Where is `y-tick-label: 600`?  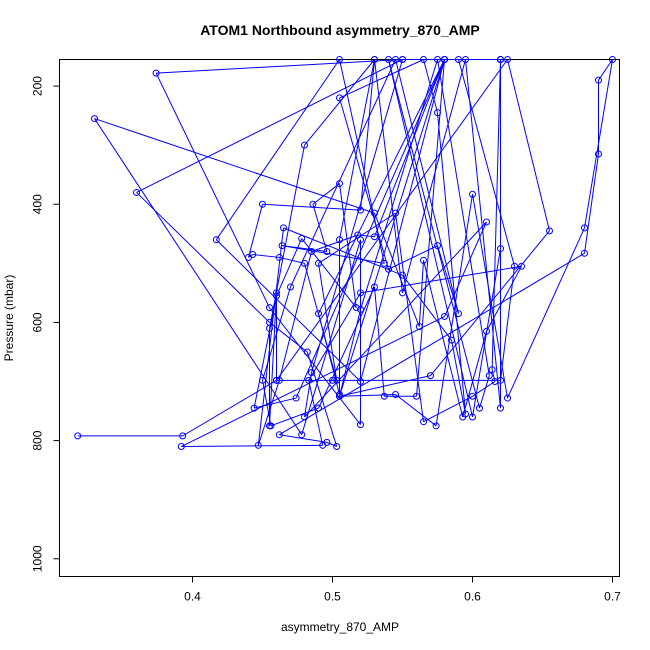 y-tick-label: 600 is located at coordinates (38, 322).